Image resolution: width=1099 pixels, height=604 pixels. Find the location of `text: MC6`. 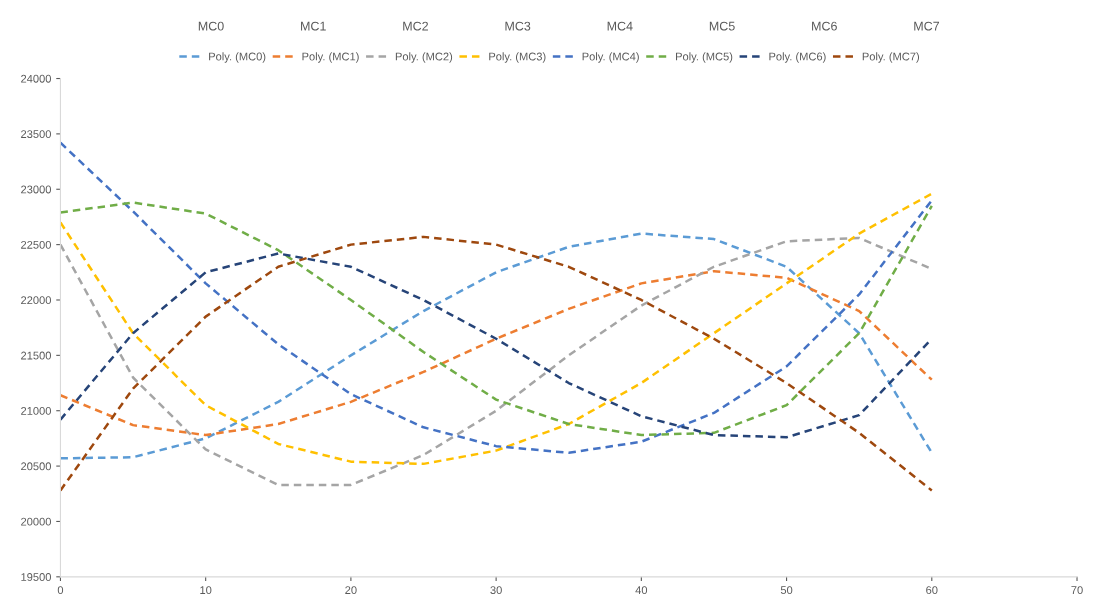

text: MC6 is located at coordinates (824, 26).